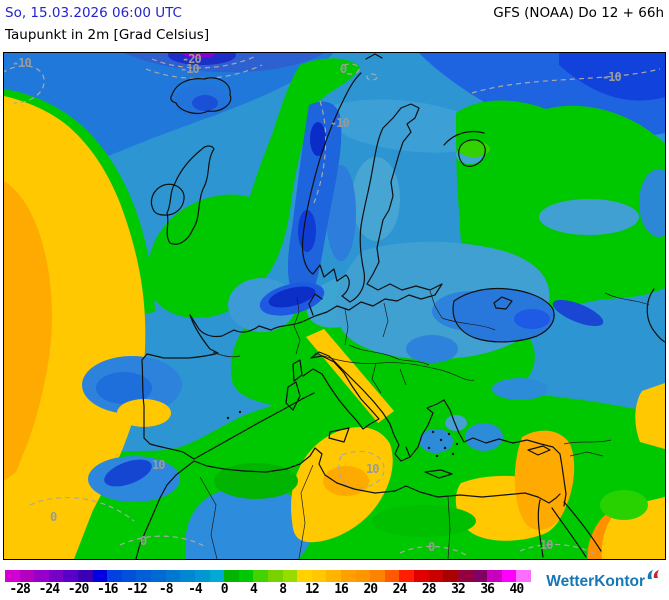 The image size is (669, 600). What do you see at coordinates (93, 13) in the screenshot?
I see `map-datetime: So, 15.03.2026 06:00 UTC` at bounding box center [93, 13].